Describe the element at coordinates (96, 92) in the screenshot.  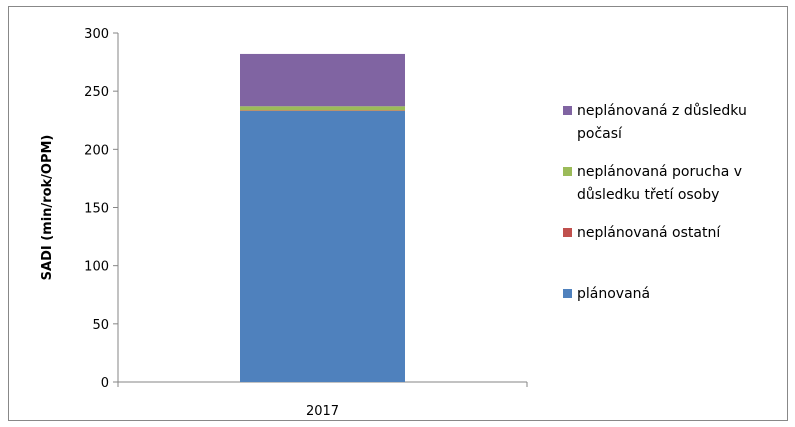
I see `y-tick-label: 250` at that location.